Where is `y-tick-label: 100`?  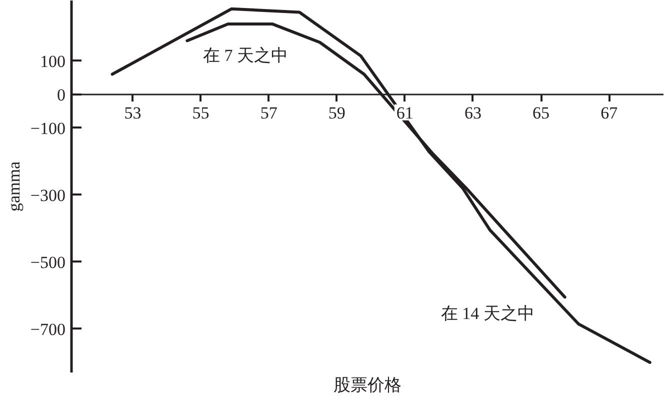
y-tick-label: 100 is located at coordinates (53, 61).